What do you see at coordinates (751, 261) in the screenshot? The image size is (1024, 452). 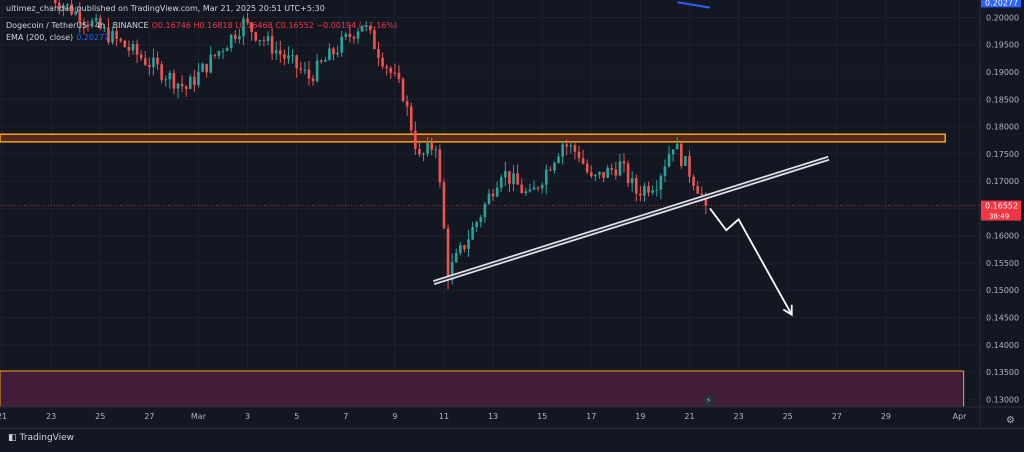 I see `projection-arrow` at bounding box center [751, 261].